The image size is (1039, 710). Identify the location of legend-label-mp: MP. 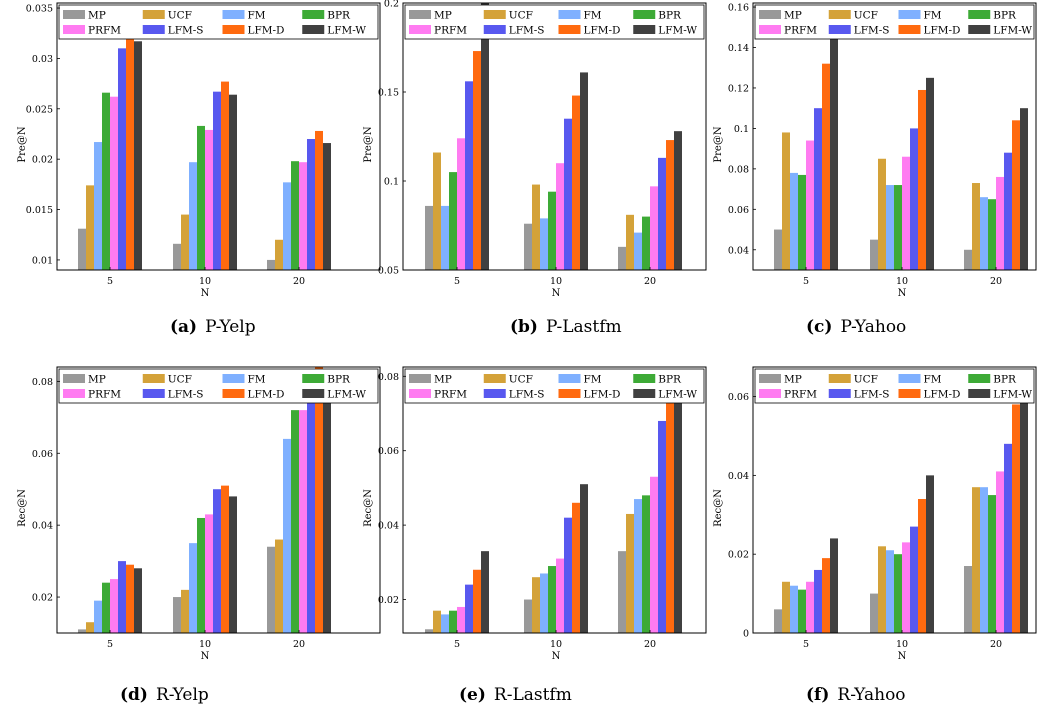
(443, 380).